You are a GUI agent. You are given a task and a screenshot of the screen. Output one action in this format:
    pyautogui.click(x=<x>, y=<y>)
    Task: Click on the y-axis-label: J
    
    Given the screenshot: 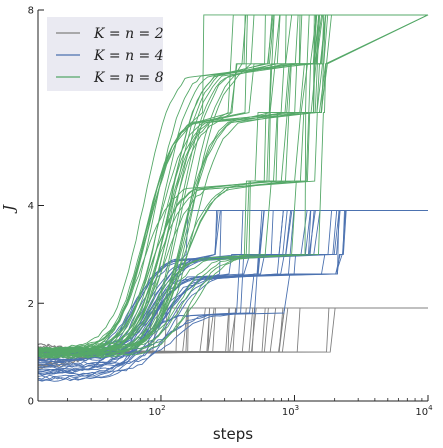 What is the action you would take?
    pyautogui.click(x=9, y=209)
    